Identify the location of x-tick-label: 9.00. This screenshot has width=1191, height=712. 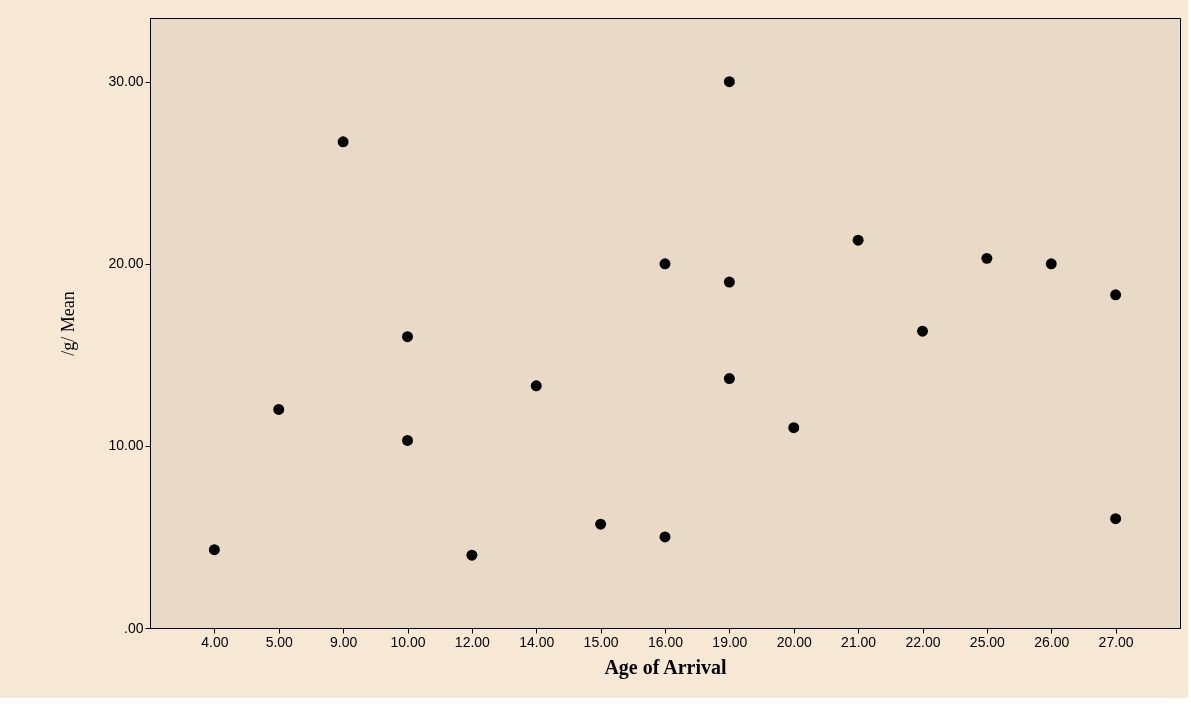
(344, 641).